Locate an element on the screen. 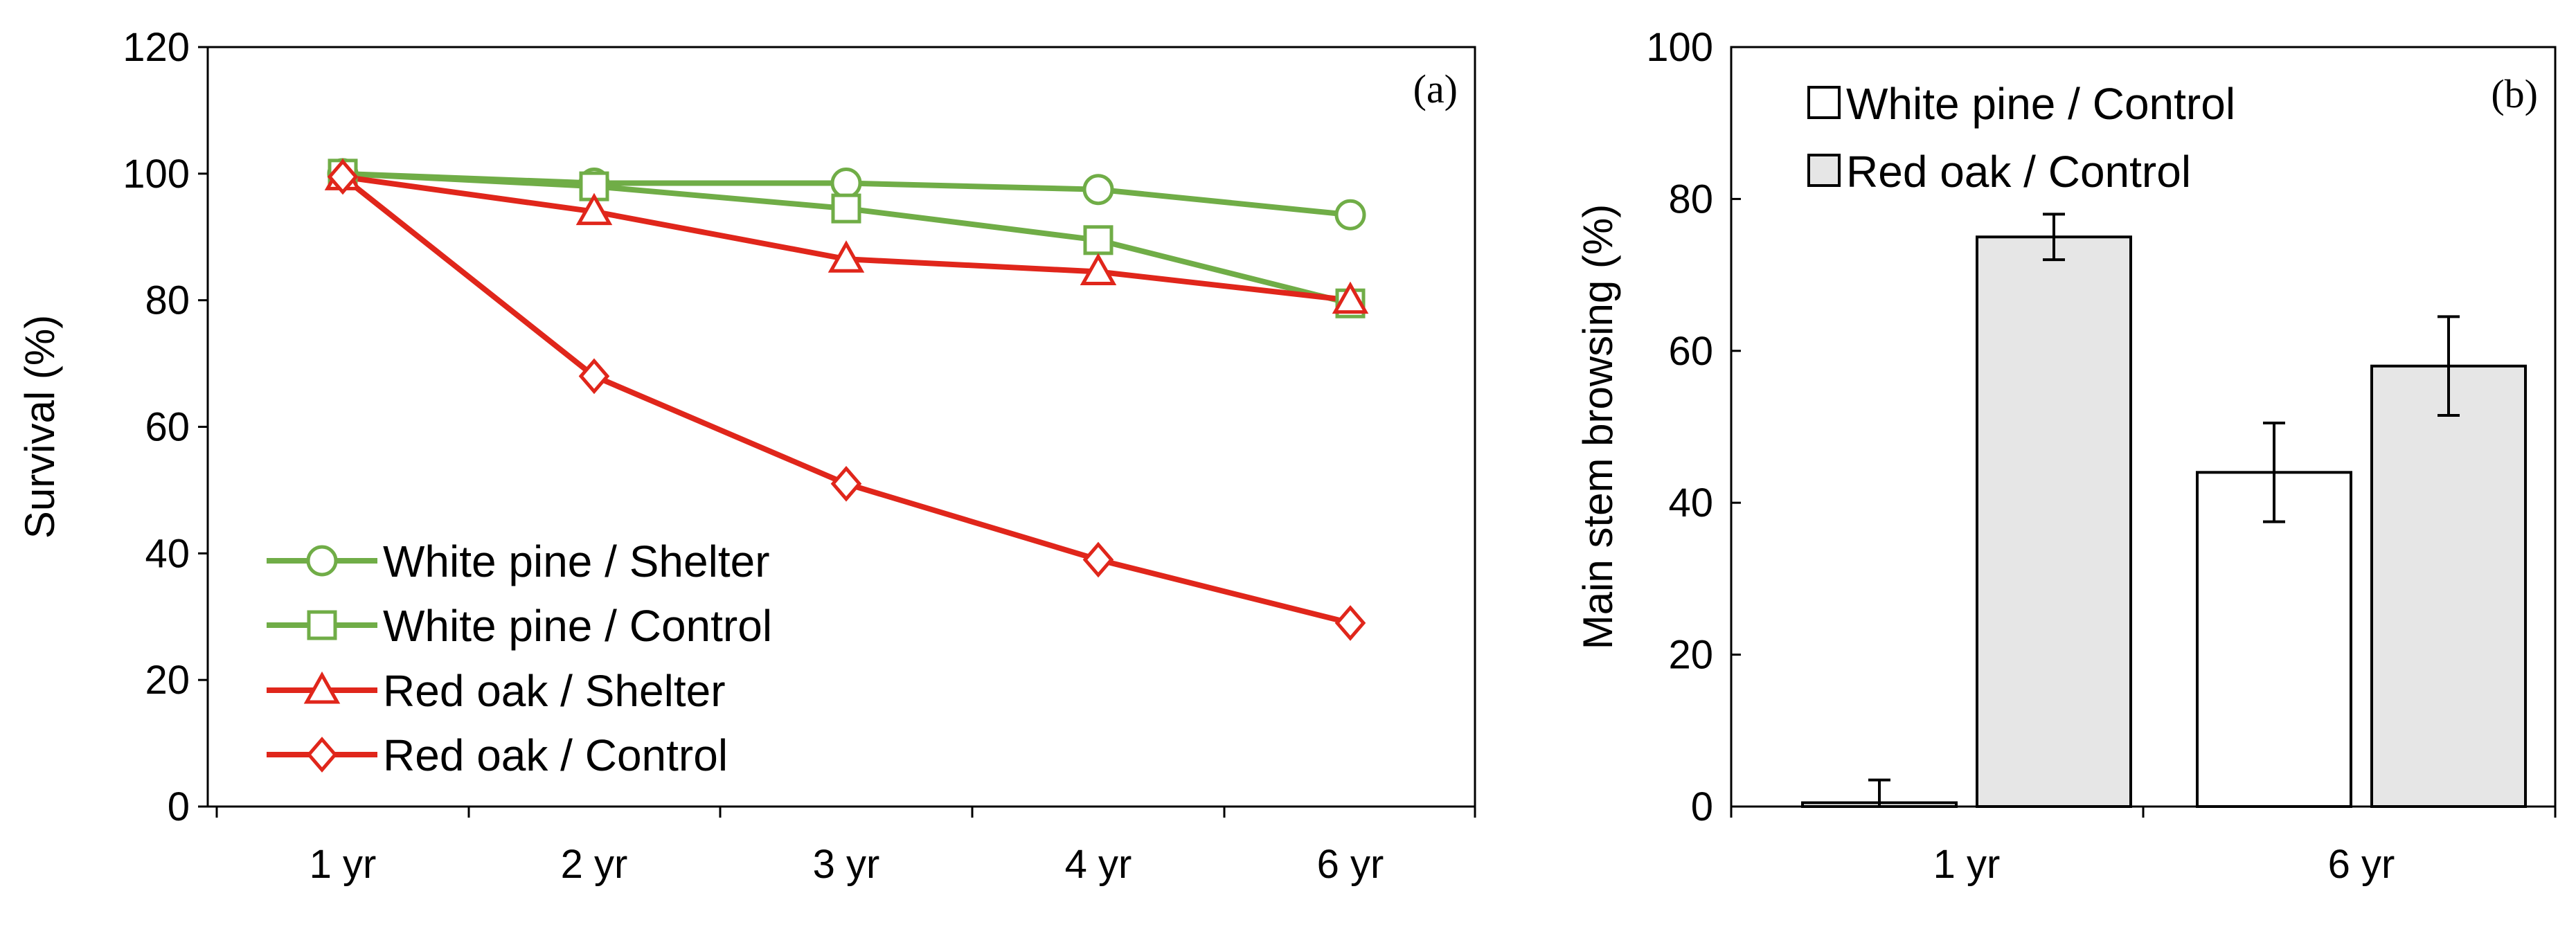  legend-label: Red oak / Shelter is located at coordinates (554, 691).